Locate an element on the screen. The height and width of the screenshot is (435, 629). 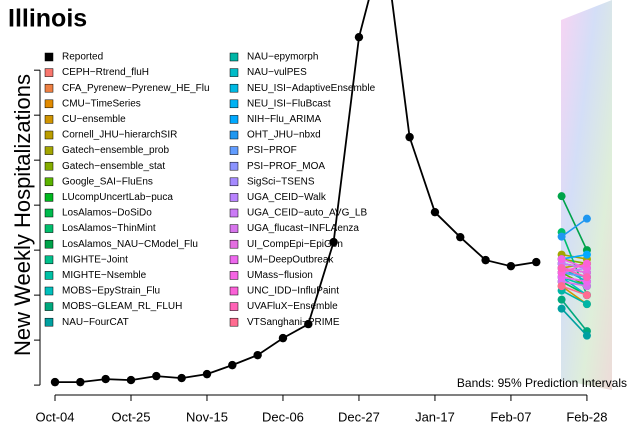
legend-label: Gatech−ensemble_prob is located at coordinates (115, 150).